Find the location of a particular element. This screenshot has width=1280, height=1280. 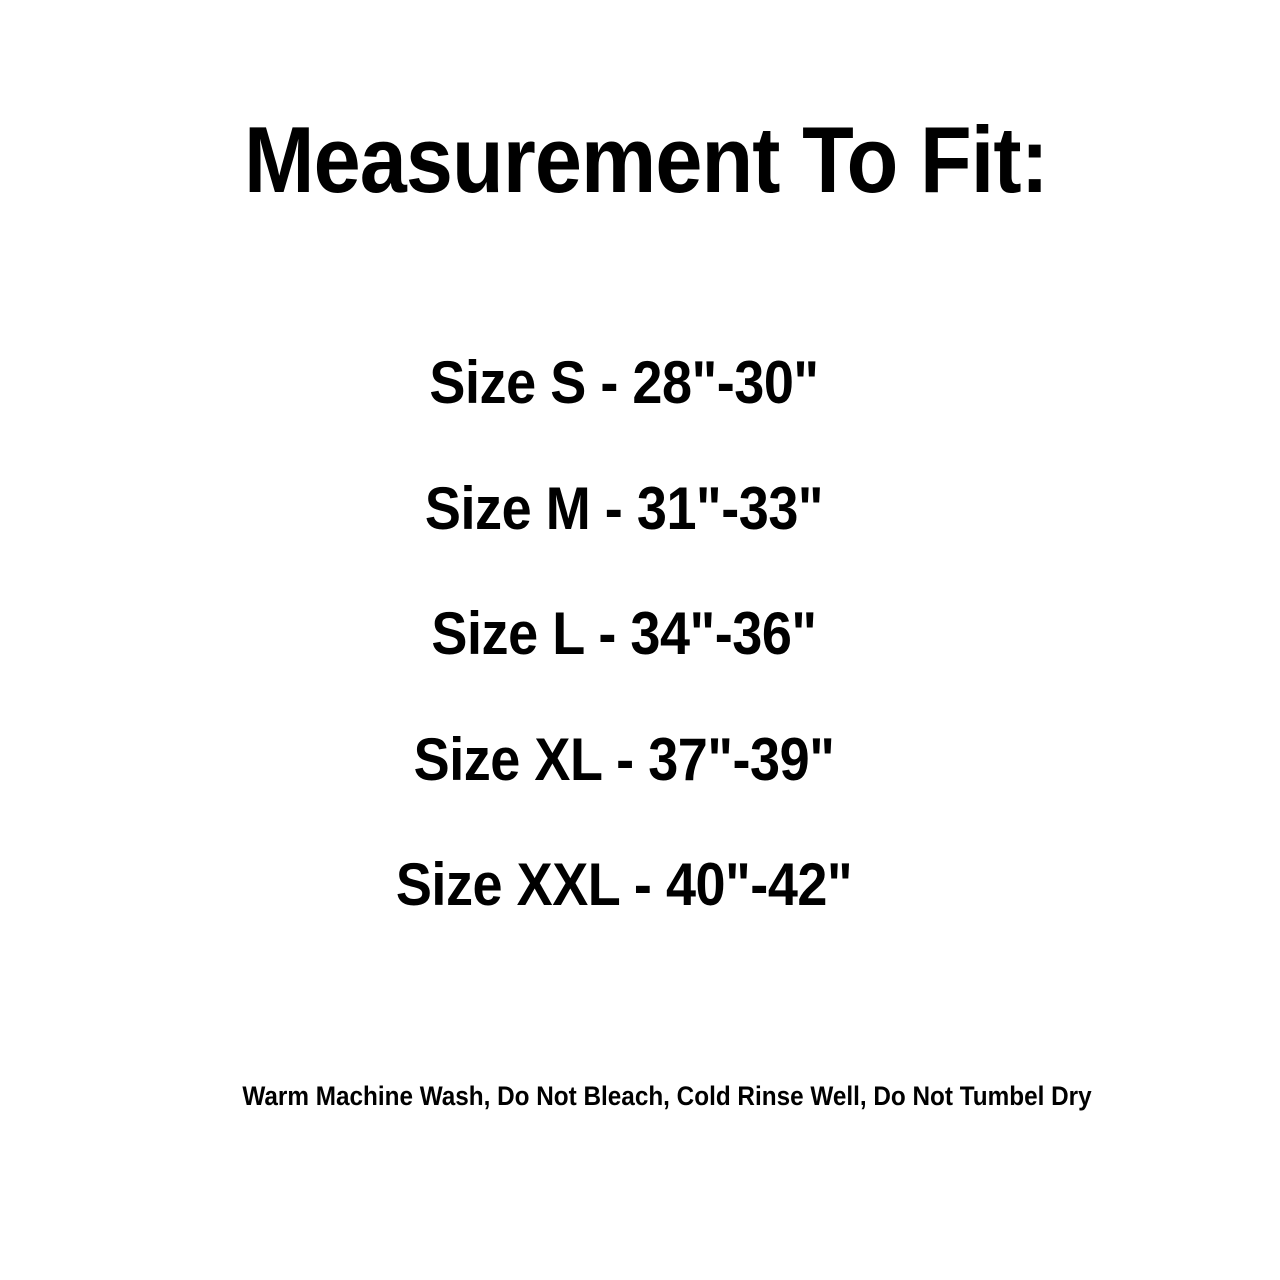

size-row-m: Size M - 31"-33" is located at coordinates (624, 508).